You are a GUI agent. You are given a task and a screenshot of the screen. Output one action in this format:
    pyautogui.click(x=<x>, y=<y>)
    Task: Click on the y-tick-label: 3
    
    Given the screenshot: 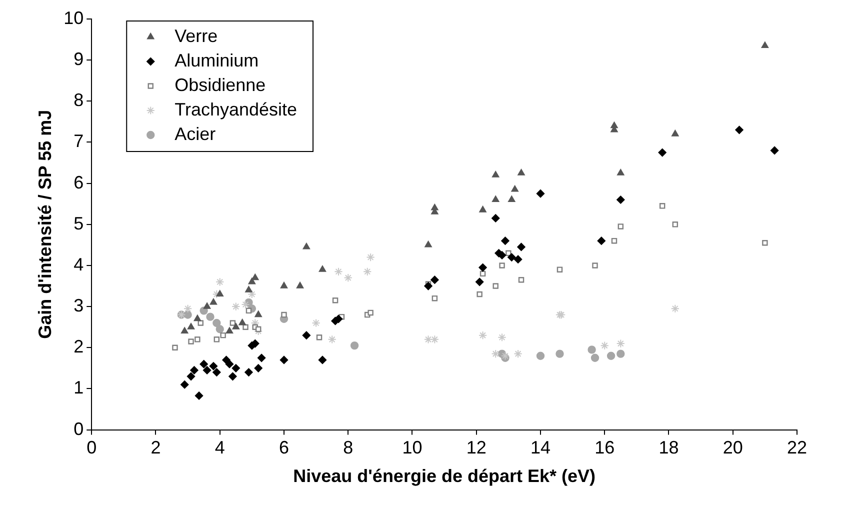 What is the action you would take?
    pyautogui.click(x=79, y=306)
    